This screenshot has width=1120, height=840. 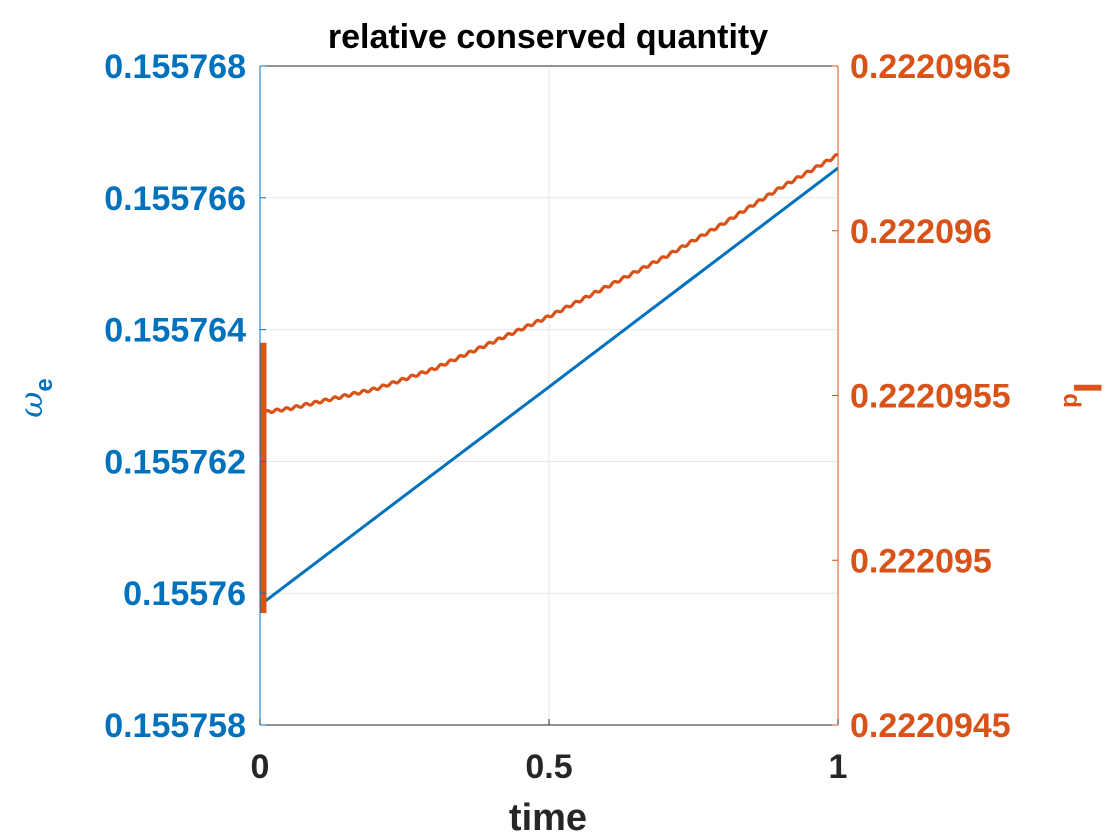 I want to click on y-left-label-sub: e, so click(x=44, y=384).